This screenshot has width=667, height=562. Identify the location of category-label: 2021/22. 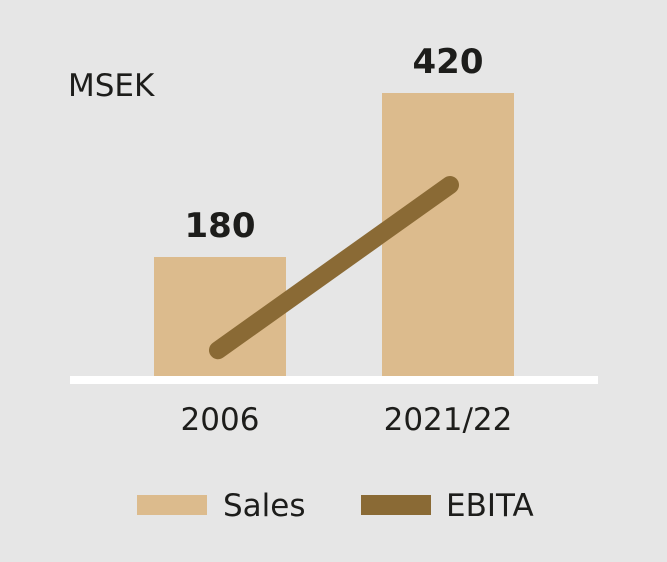
(448, 420).